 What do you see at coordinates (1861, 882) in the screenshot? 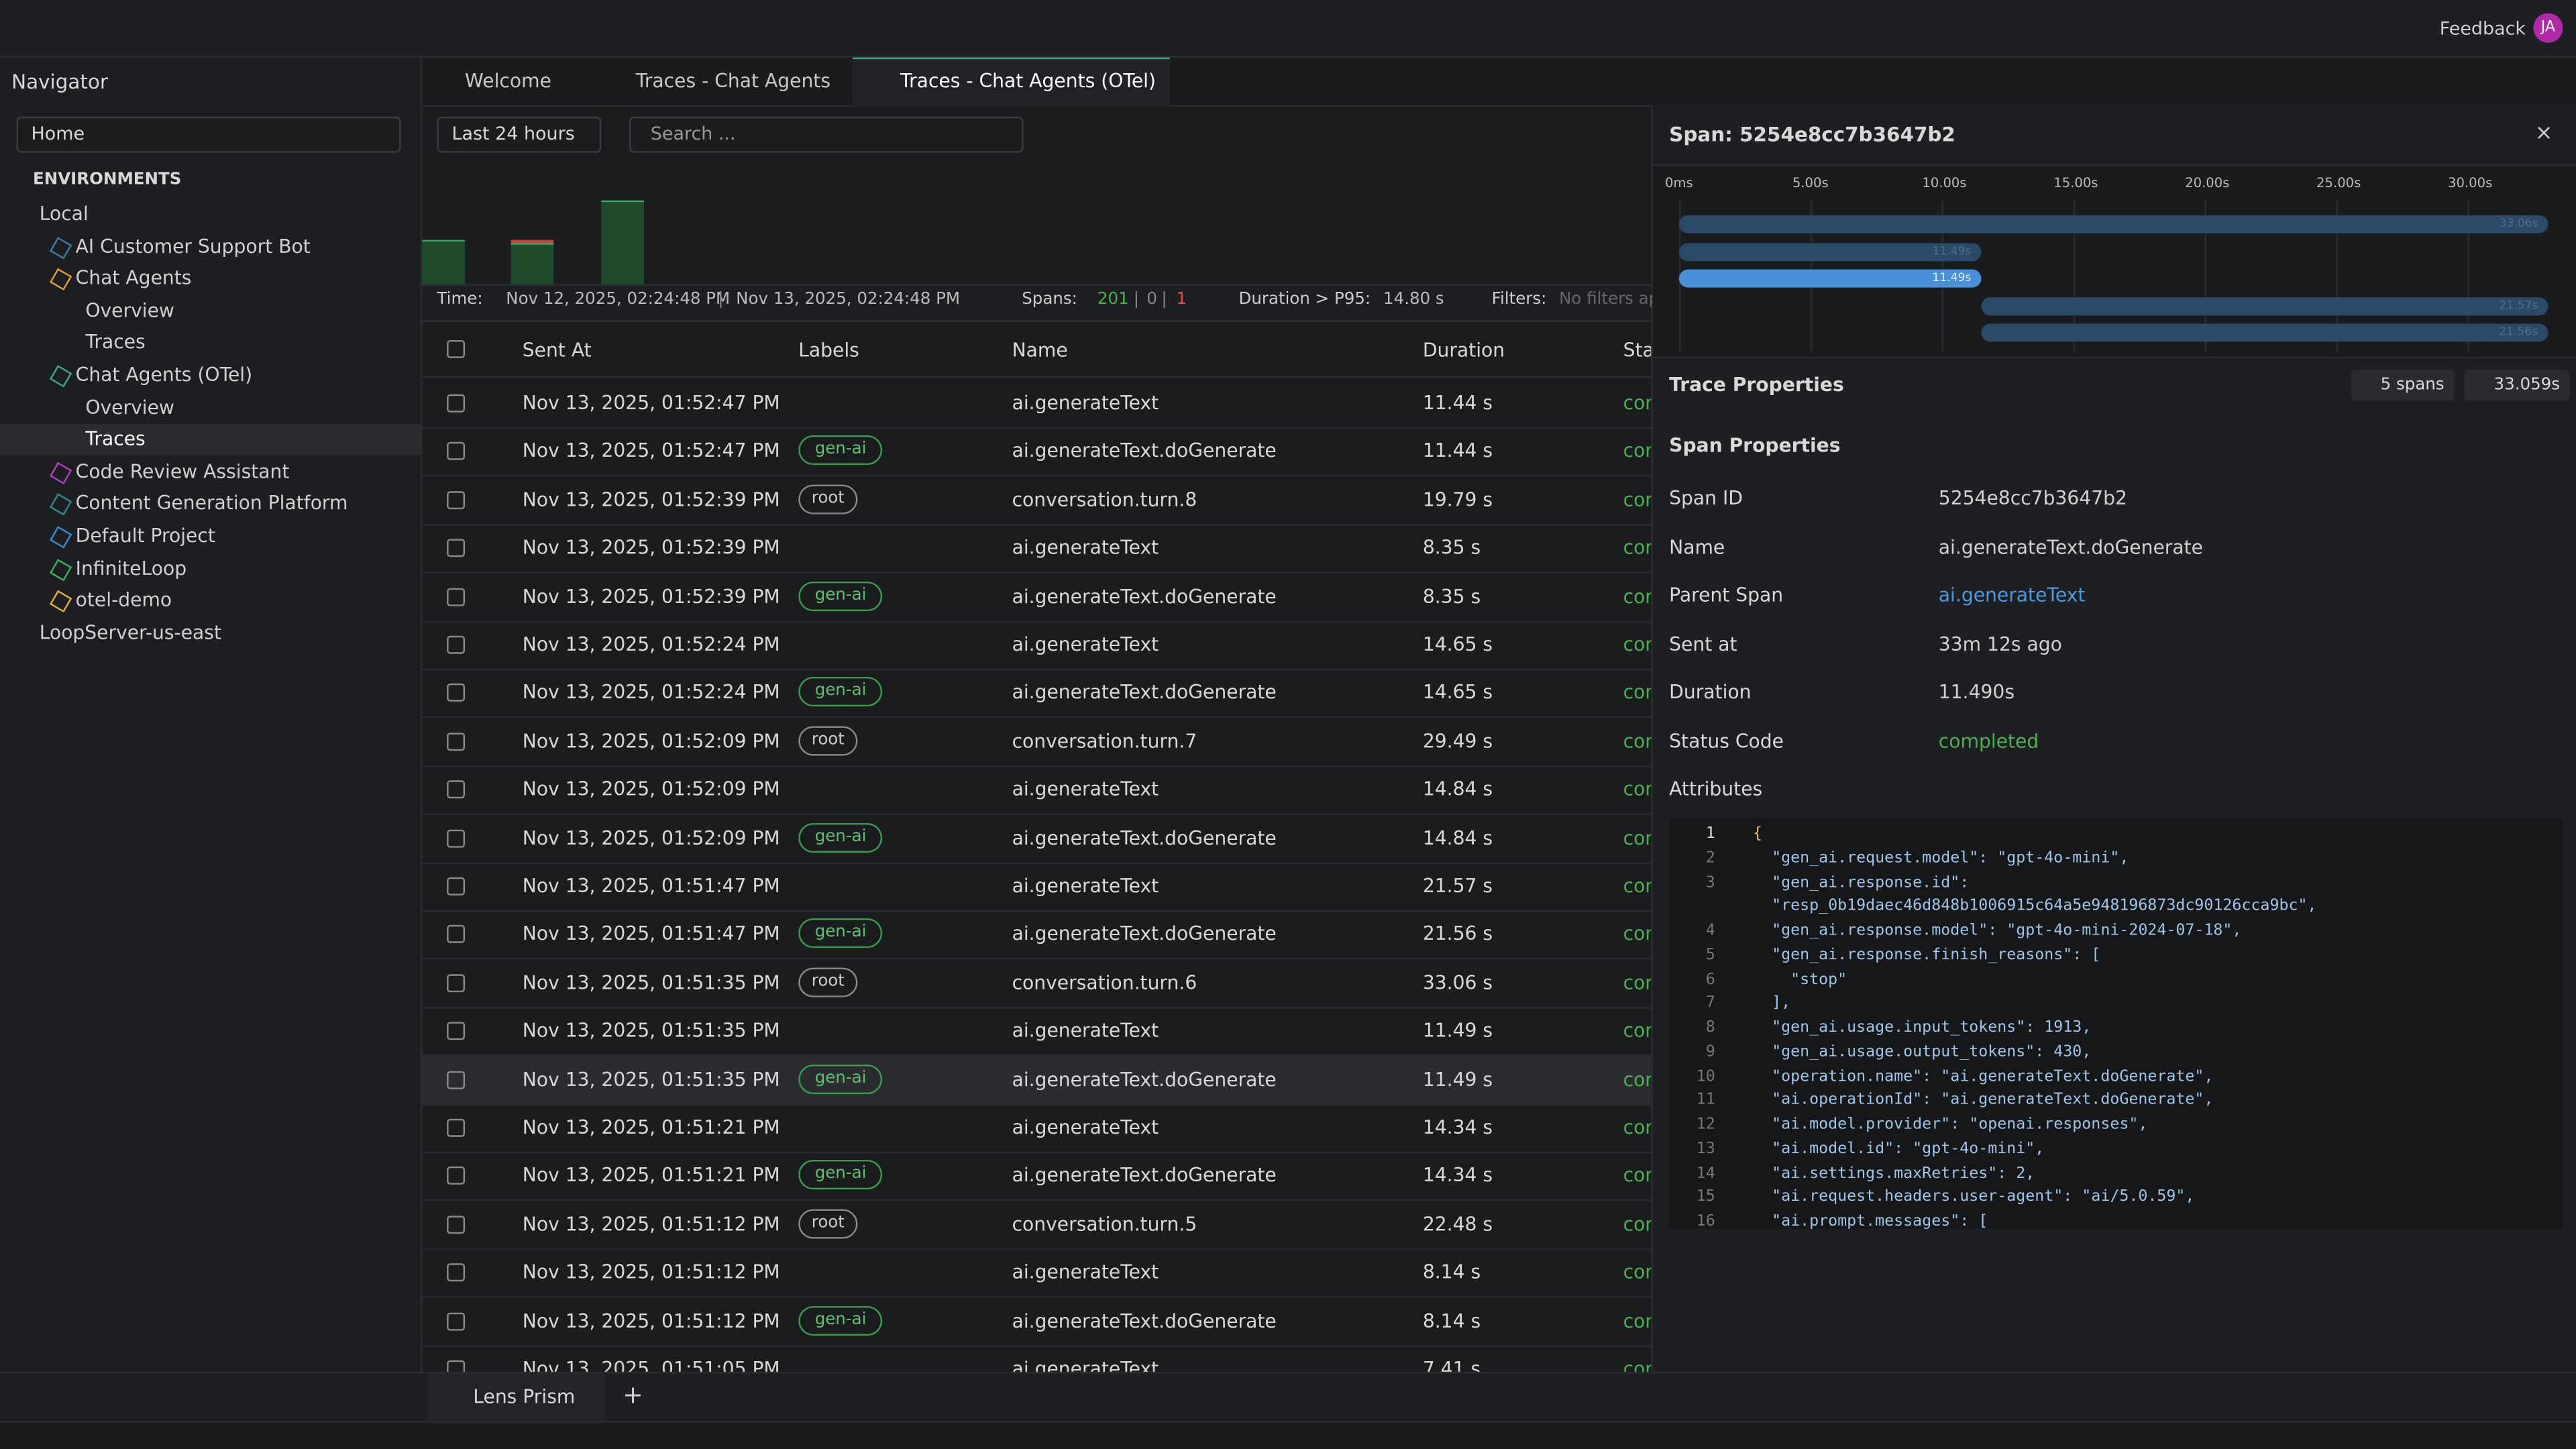
I see `code-line: "gen_ai.response.id":` at bounding box center [1861, 882].